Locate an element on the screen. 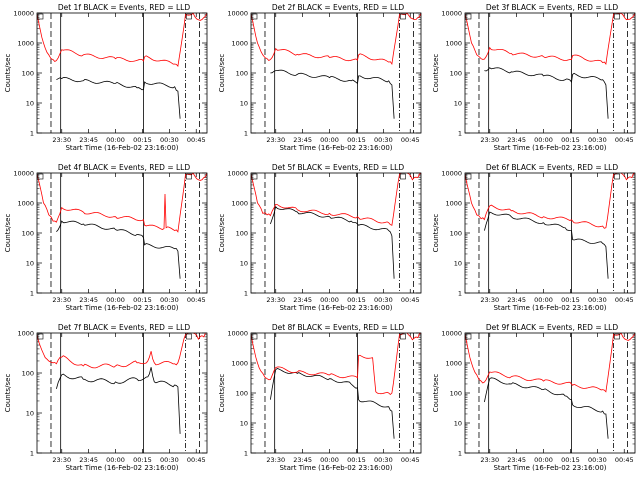  panel-title: Det 5f BLACK = Events, RED = LLD is located at coordinates (338, 167).